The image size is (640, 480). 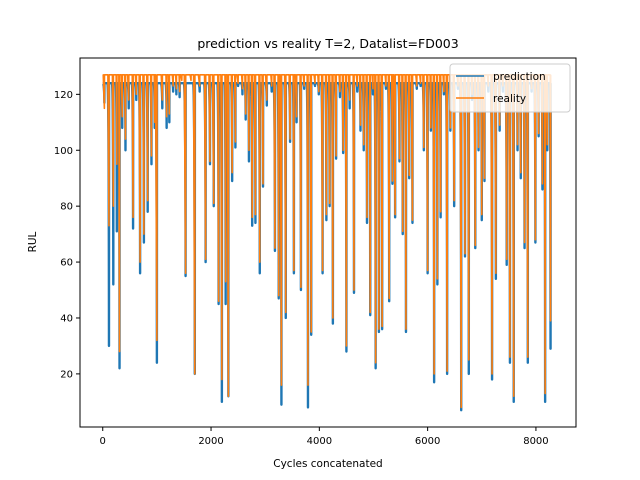 I want to click on y-tick-label: 80, so click(x=66, y=207).